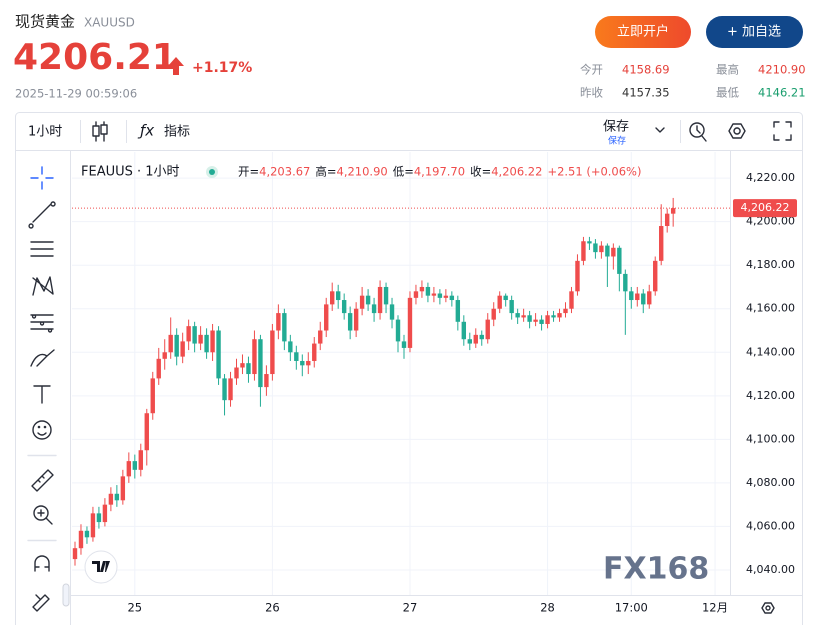 This screenshot has width=818, height=625. Describe the element at coordinates (594, 172) in the screenshot. I see `legend-text: +2.51 (+0.06%)` at that location.